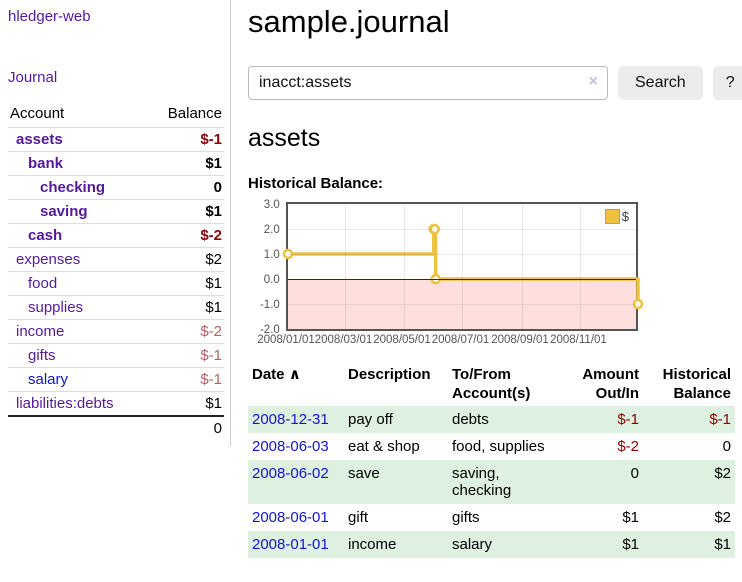  Describe the element at coordinates (271, 280) in the screenshot. I see `y-tick-label: 0.0` at that location.